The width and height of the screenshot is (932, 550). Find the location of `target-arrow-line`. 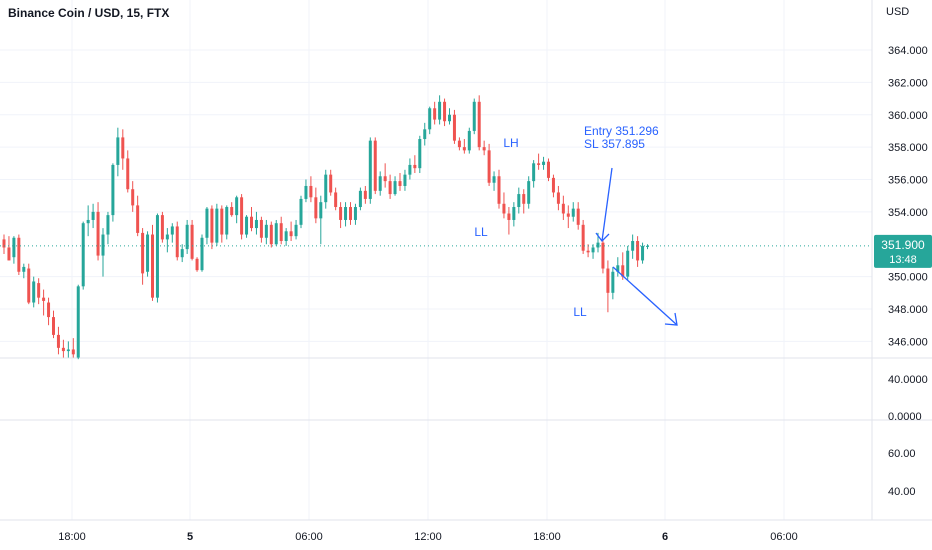

target-arrow-line is located at coordinates (645, 296).